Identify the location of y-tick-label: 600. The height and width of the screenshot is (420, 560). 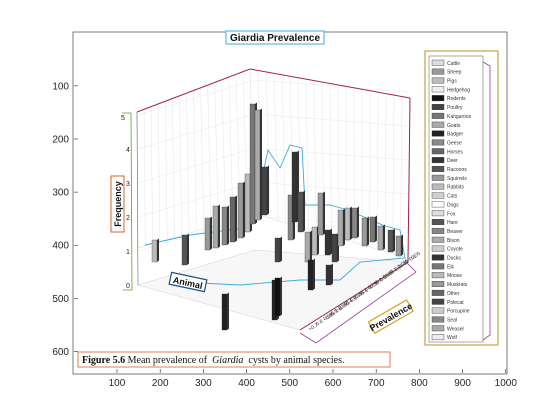
(60, 352).